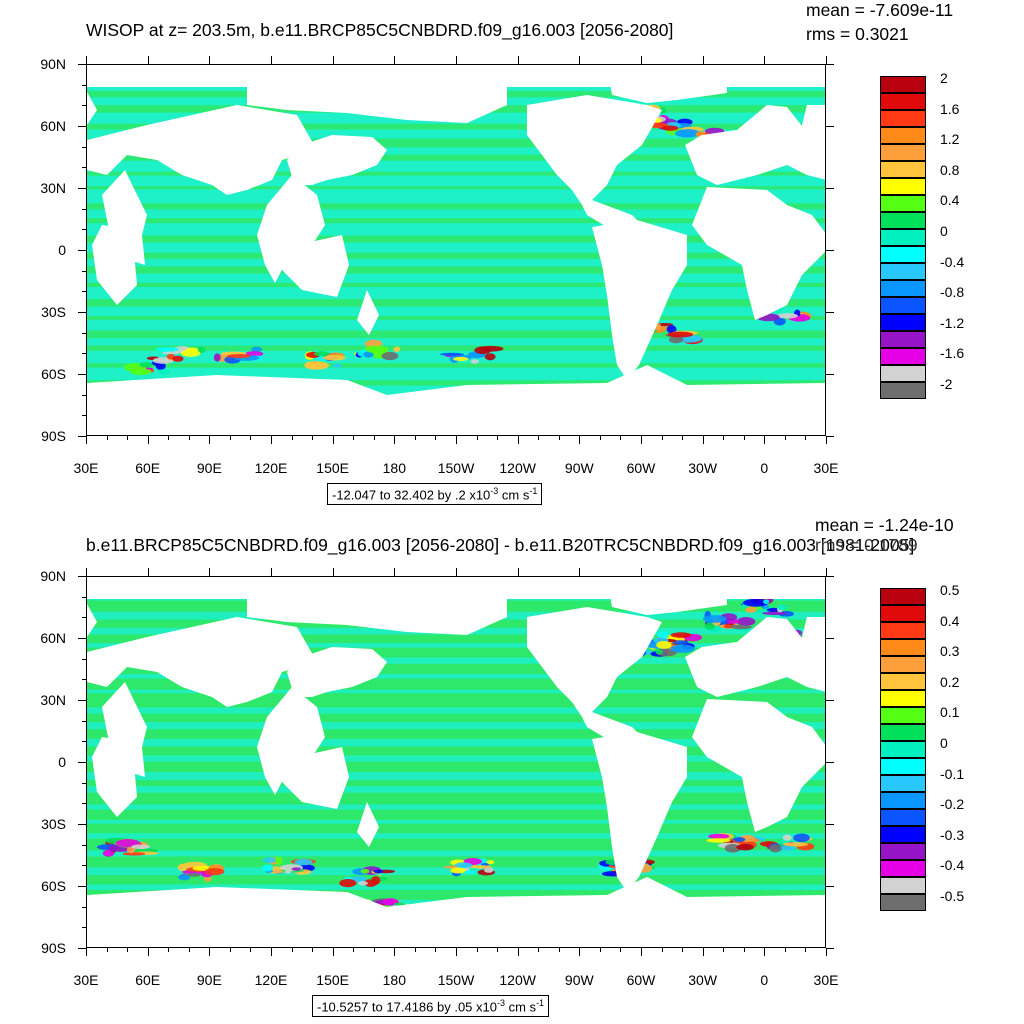  I want to click on contour-info-range: -12.047 to 32.402 by .2 x10, so click(411, 495).